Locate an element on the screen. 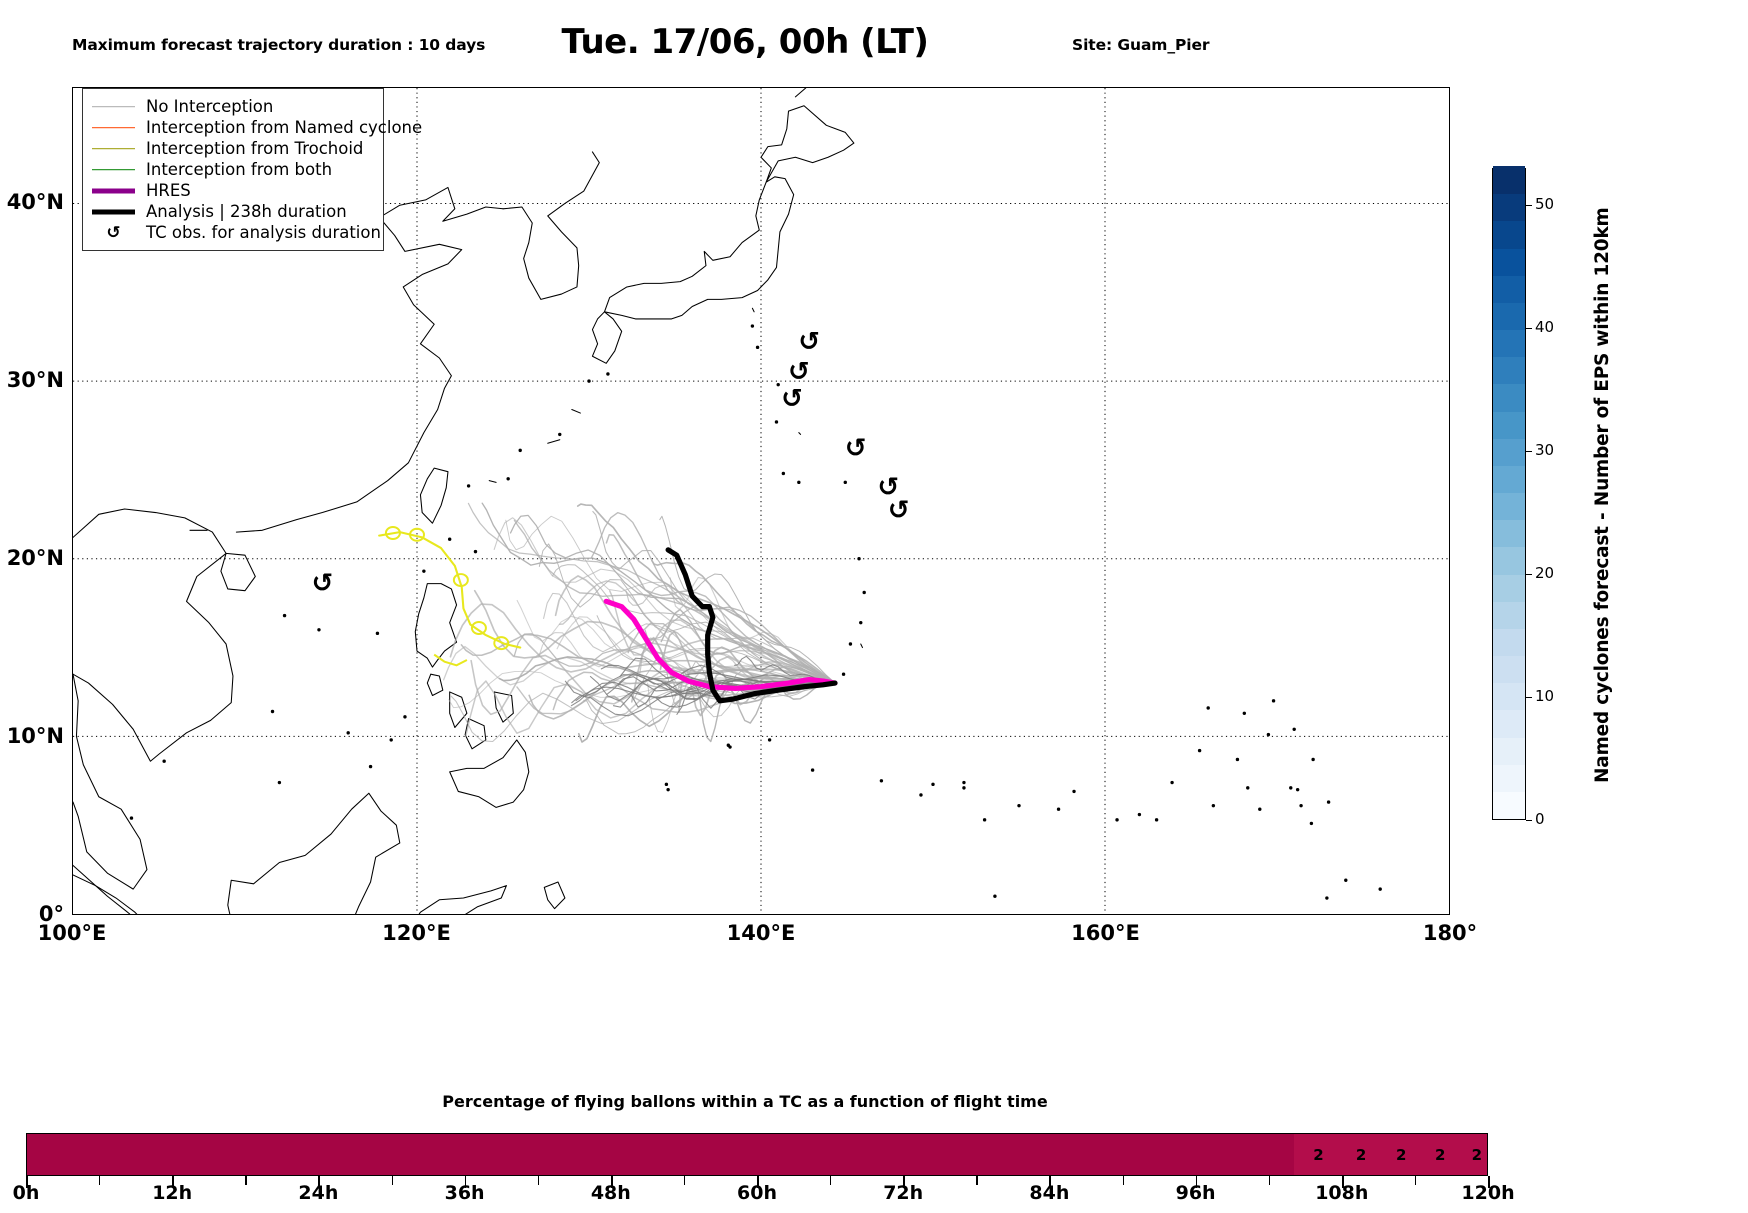 Image resolution: width=1748 pixels, height=1213 pixels. tc-observation-marker-4: ↺ is located at coordinates (888, 488).